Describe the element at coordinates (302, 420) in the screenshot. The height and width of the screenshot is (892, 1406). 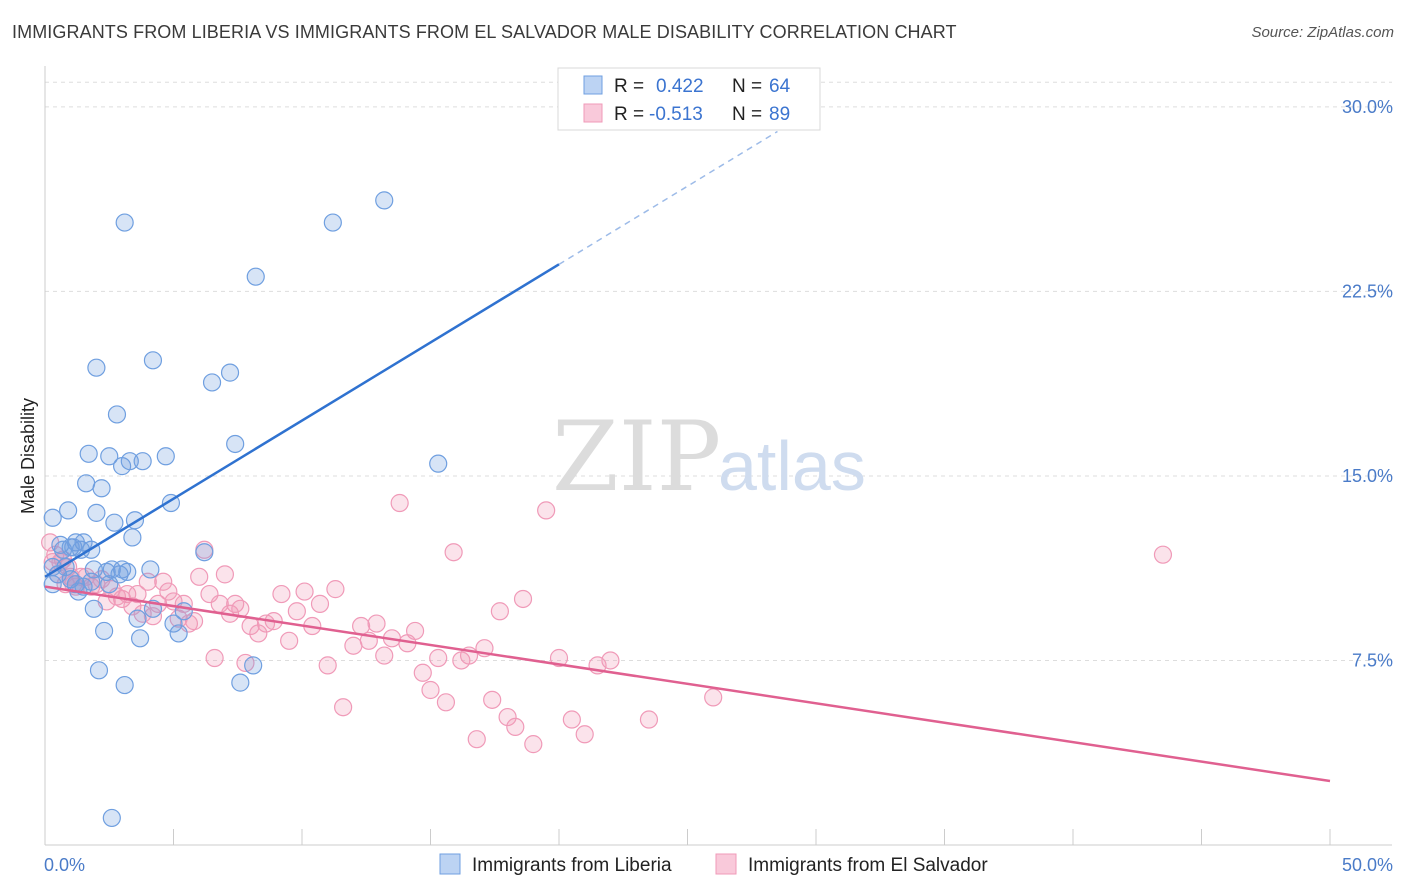
I see `liberia-trend-line` at that location.